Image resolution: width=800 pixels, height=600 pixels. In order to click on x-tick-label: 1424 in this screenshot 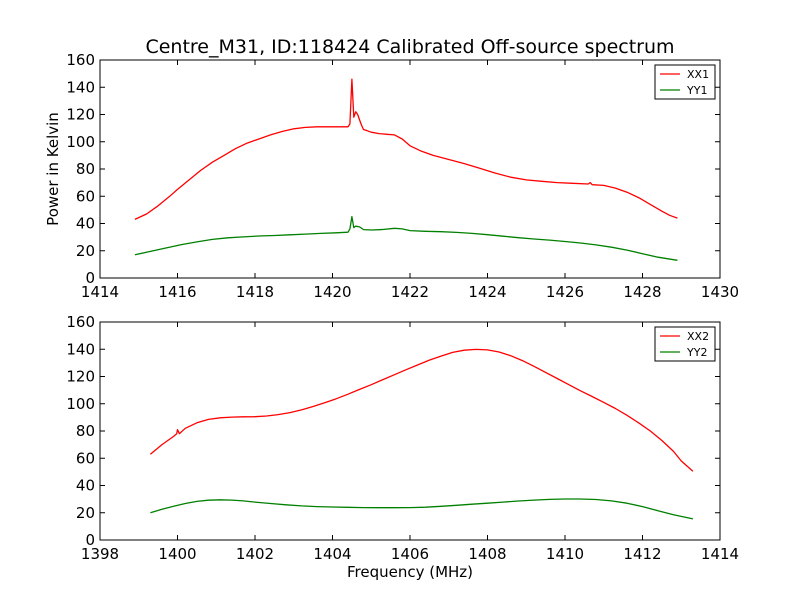, I will do `click(487, 292)`.